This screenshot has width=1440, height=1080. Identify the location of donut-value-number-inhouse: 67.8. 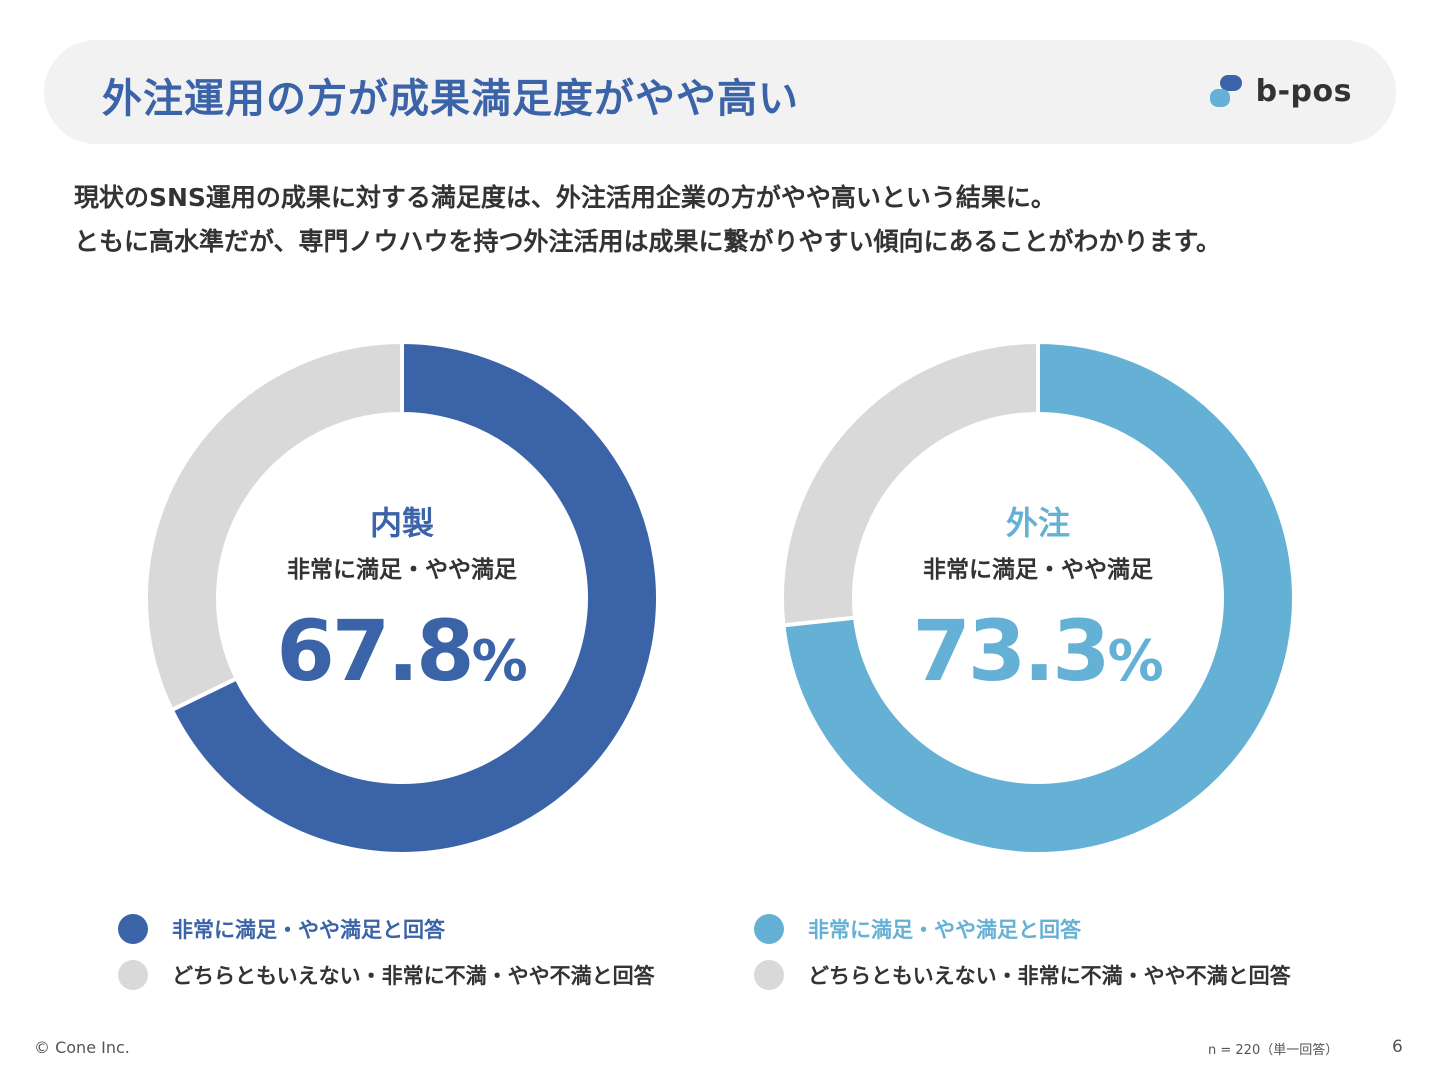
(375, 651).